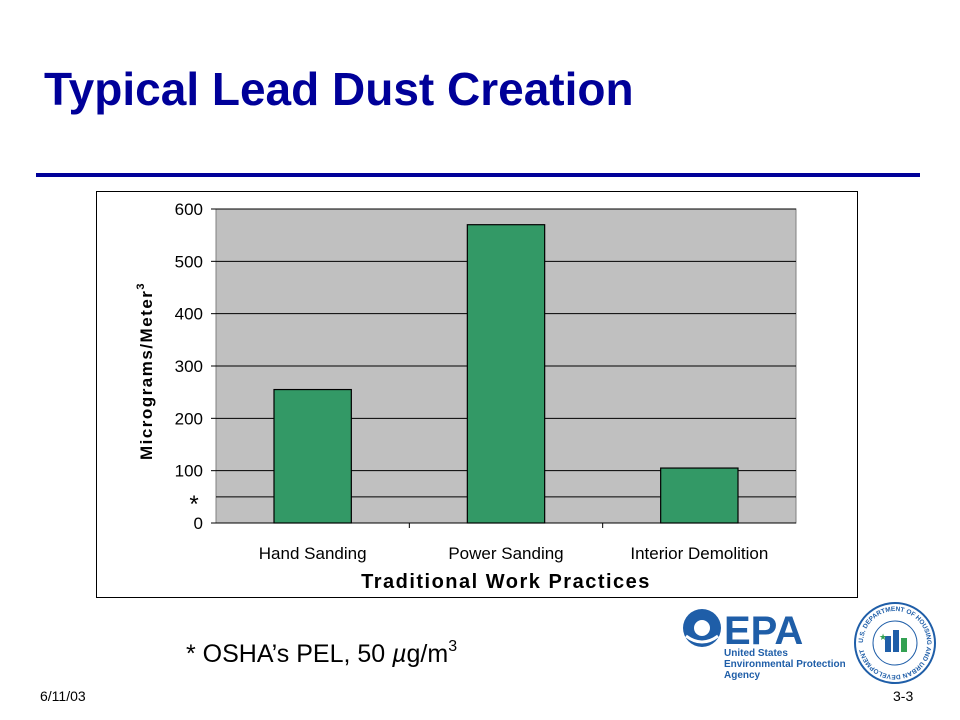 The image size is (960, 720). What do you see at coordinates (399, 654) in the screenshot?
I see `footnote-mu: µ` at bounding box center [399, 654].